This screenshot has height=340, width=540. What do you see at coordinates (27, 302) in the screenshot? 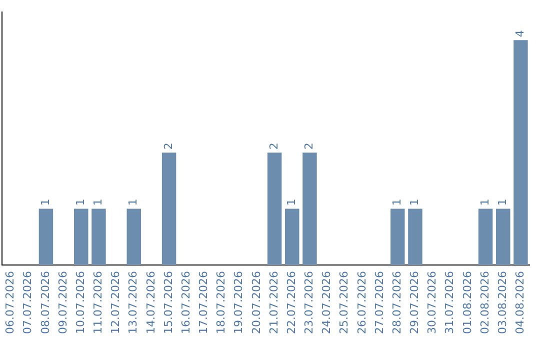
I see `x-tick-label: 07.07.2026` at bounding box center [27, 302].